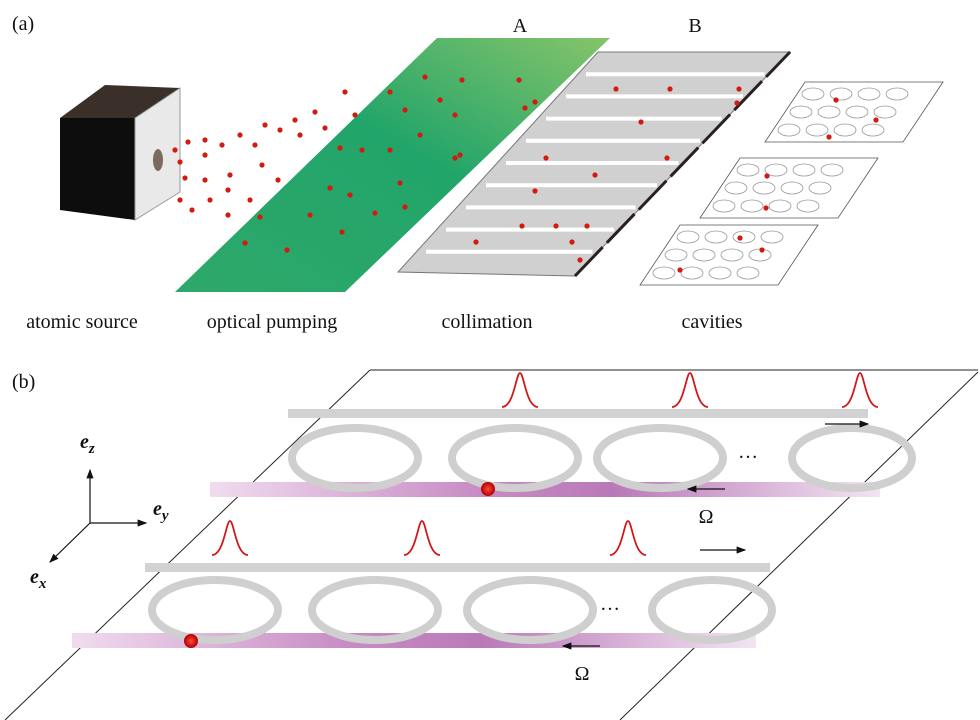 The height and width of the screenshot is (720, 980). I want to click on stage-label: atomic source, so click(82, 322).